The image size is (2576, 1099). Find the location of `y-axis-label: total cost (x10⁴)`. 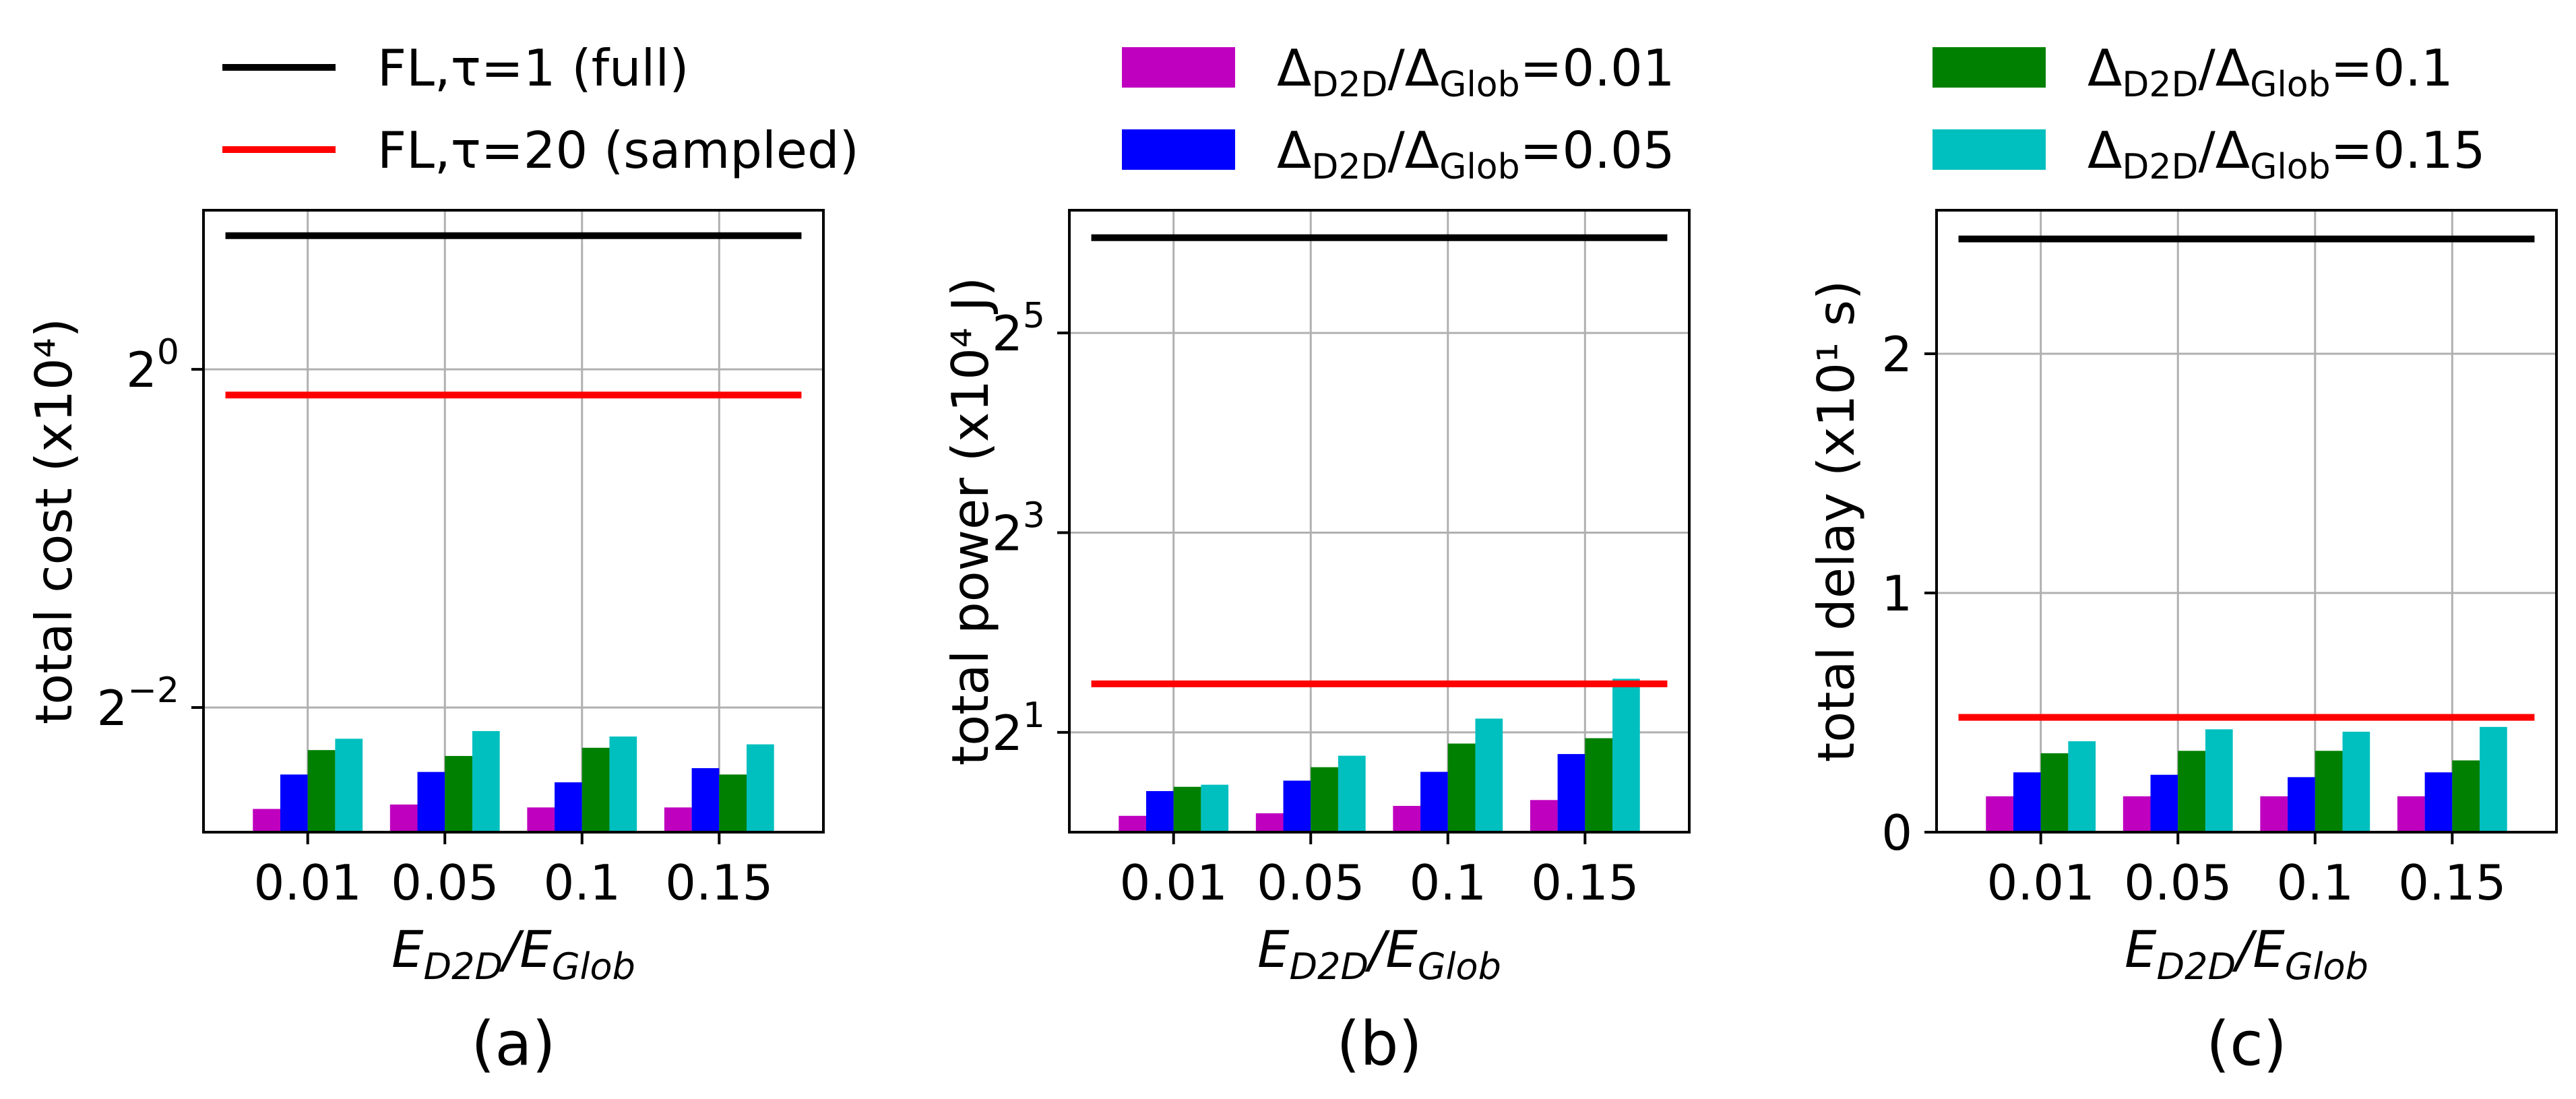

y-axis-label: total cost (x10⁴) is located at coordinates (54, 521).